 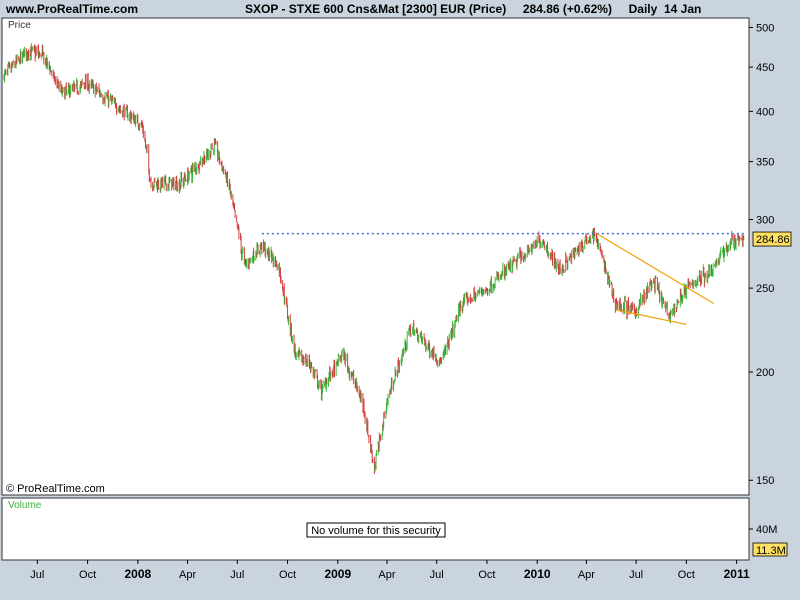 I want to click on x-tick-label: 2009, so click(x=337, y=574).